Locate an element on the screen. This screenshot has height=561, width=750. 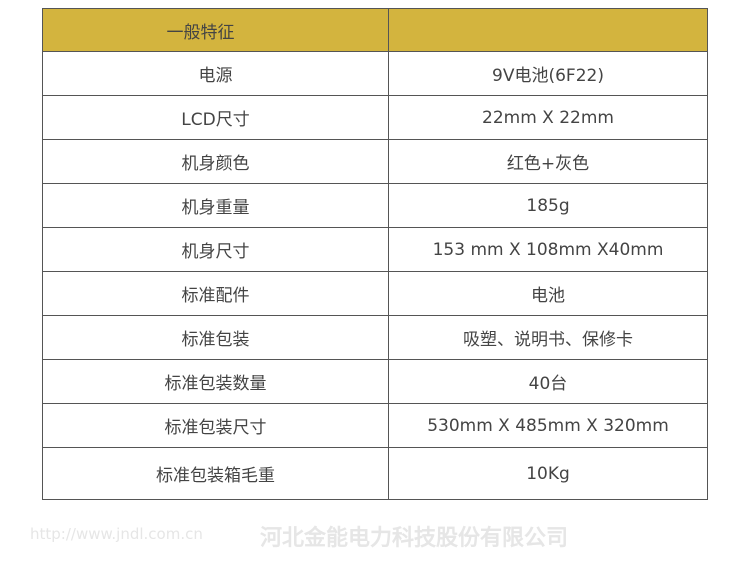
table-header-row: 一般特征 is located at coordinates (375, 30).